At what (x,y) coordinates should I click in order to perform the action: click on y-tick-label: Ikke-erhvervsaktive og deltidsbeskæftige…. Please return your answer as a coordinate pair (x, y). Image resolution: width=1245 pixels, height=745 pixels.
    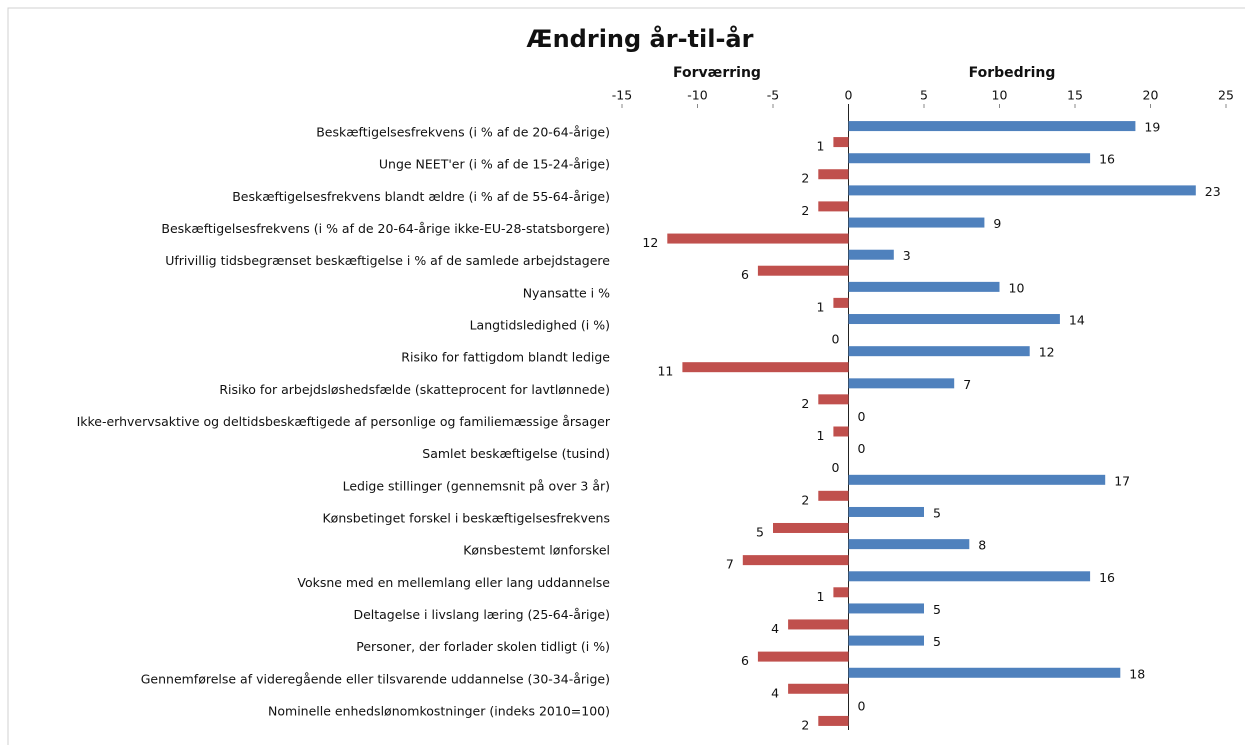
    Looking at the image, I should click on (344, 421).